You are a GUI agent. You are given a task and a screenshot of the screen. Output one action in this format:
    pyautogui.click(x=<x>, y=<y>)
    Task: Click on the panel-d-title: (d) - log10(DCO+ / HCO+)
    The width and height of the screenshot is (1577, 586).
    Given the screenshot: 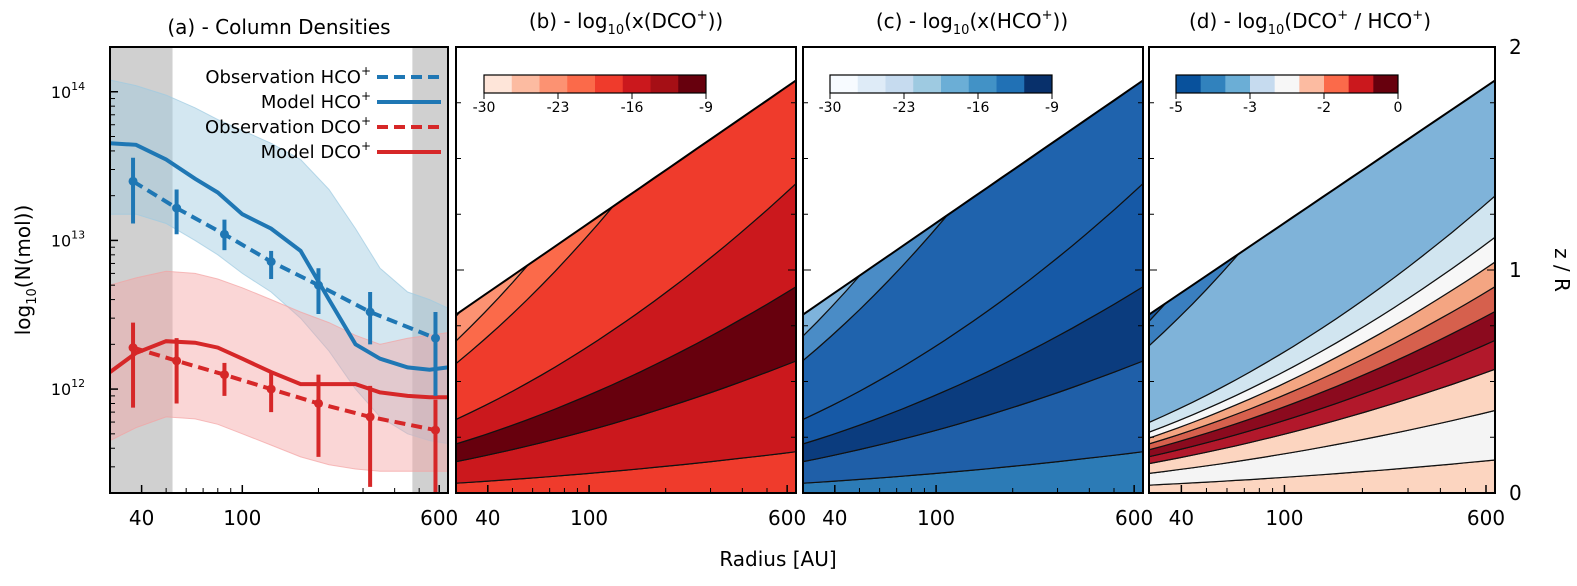 What is the action you would take?
    pyautogui.click(x=1310, y=23)
    